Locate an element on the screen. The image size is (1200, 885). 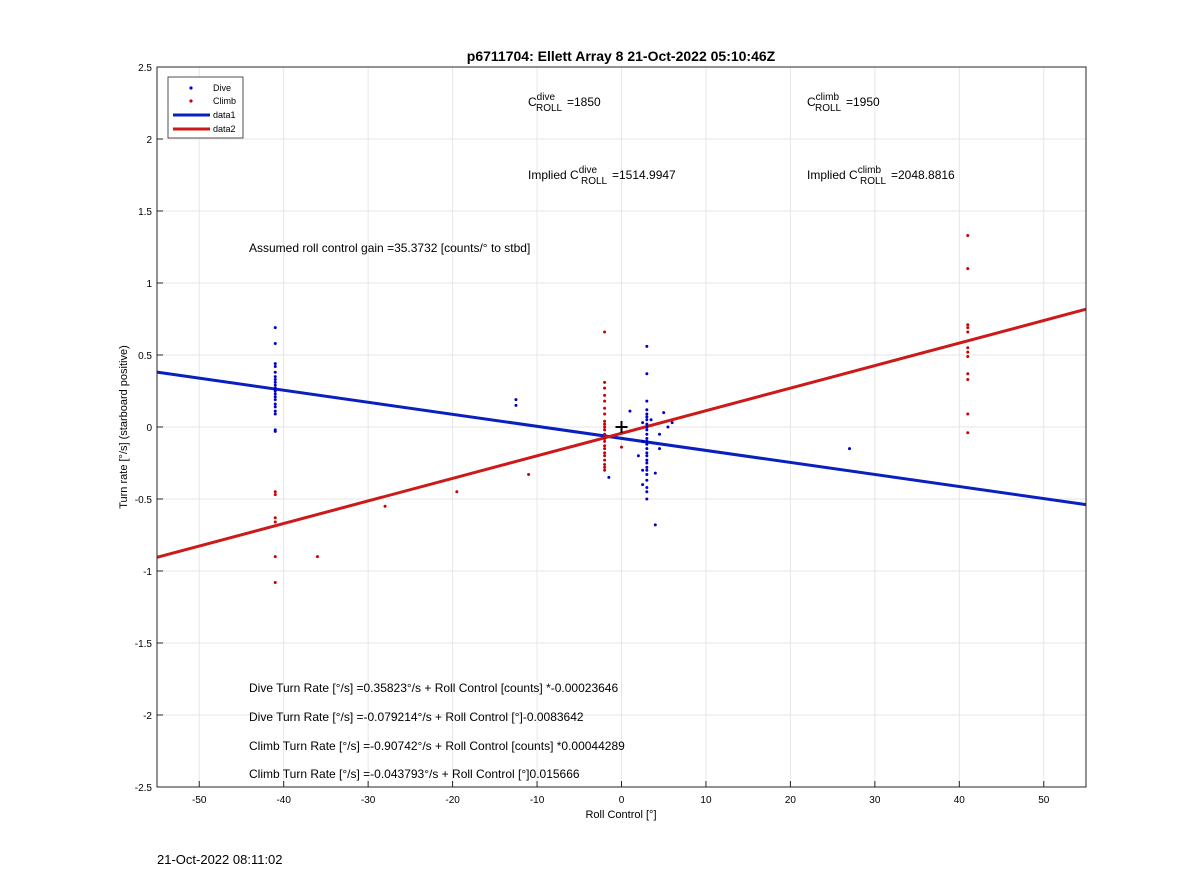
x-tick-labels: -50 -40 -30 -20 -10 0 10 20 30 40 50 is located at coordinates (621, 793).